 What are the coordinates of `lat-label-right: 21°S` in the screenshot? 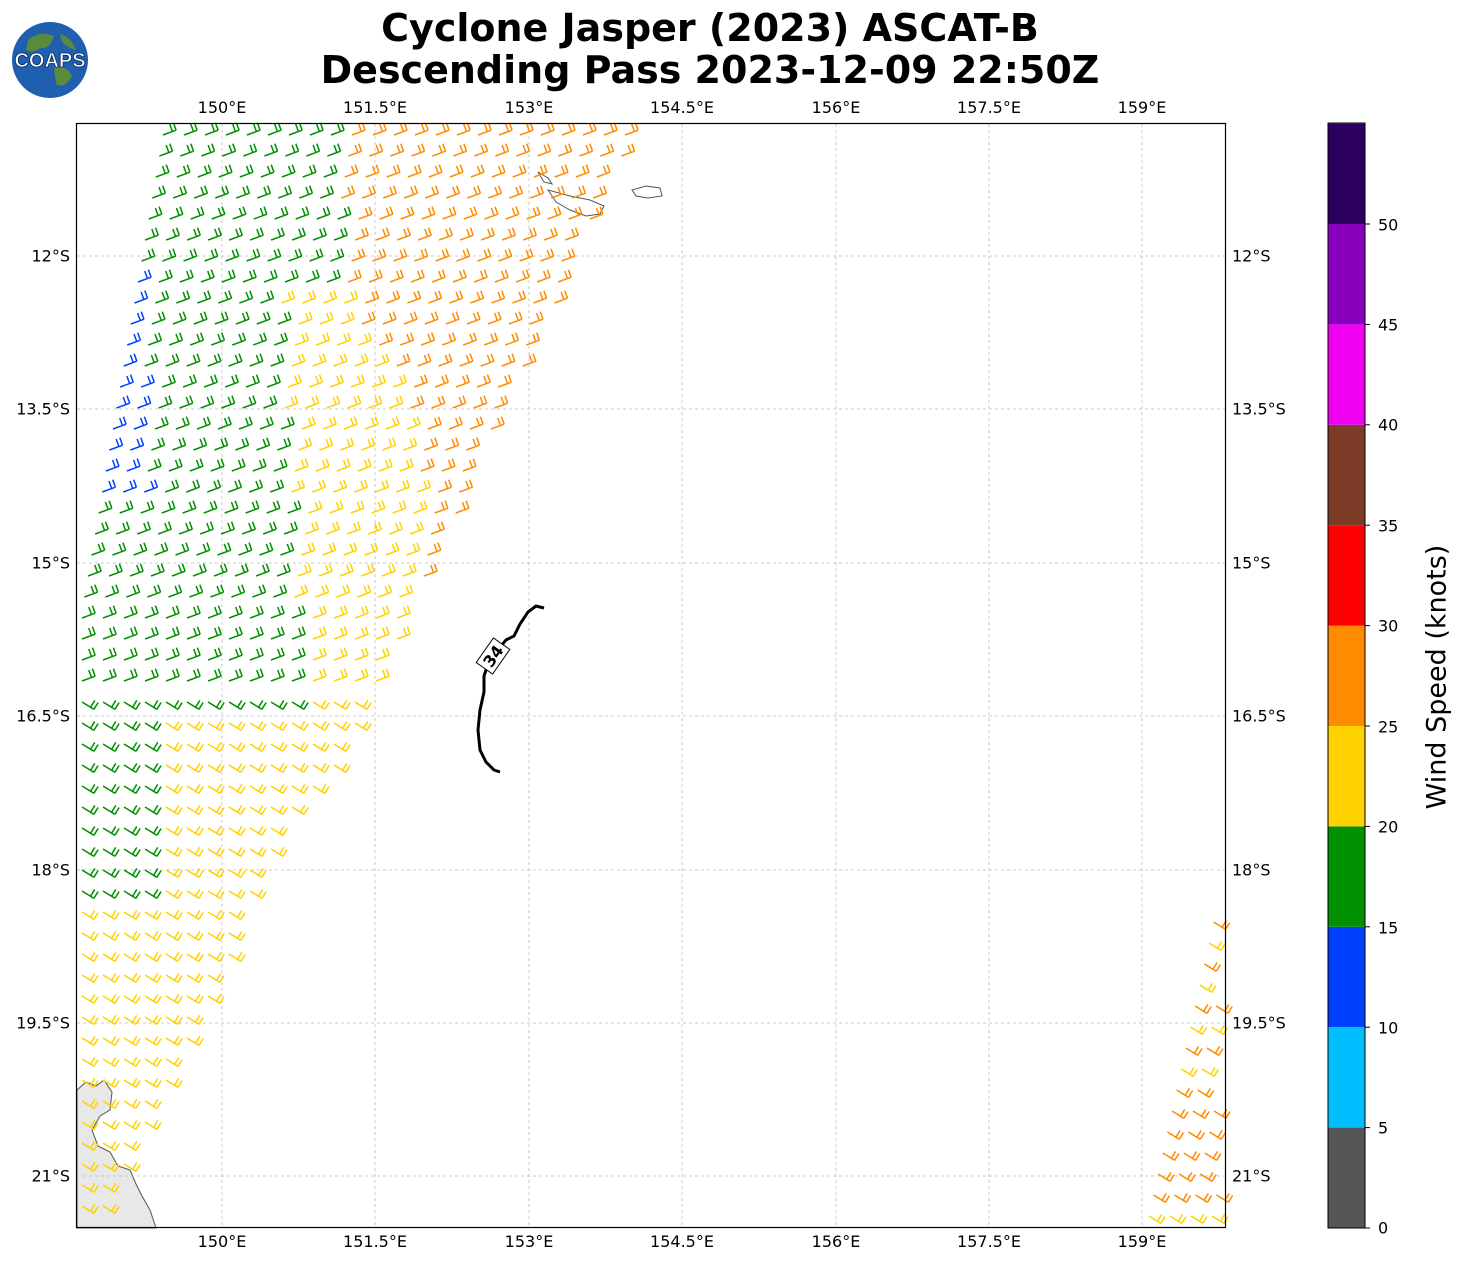 It's located at (1251, 1176).